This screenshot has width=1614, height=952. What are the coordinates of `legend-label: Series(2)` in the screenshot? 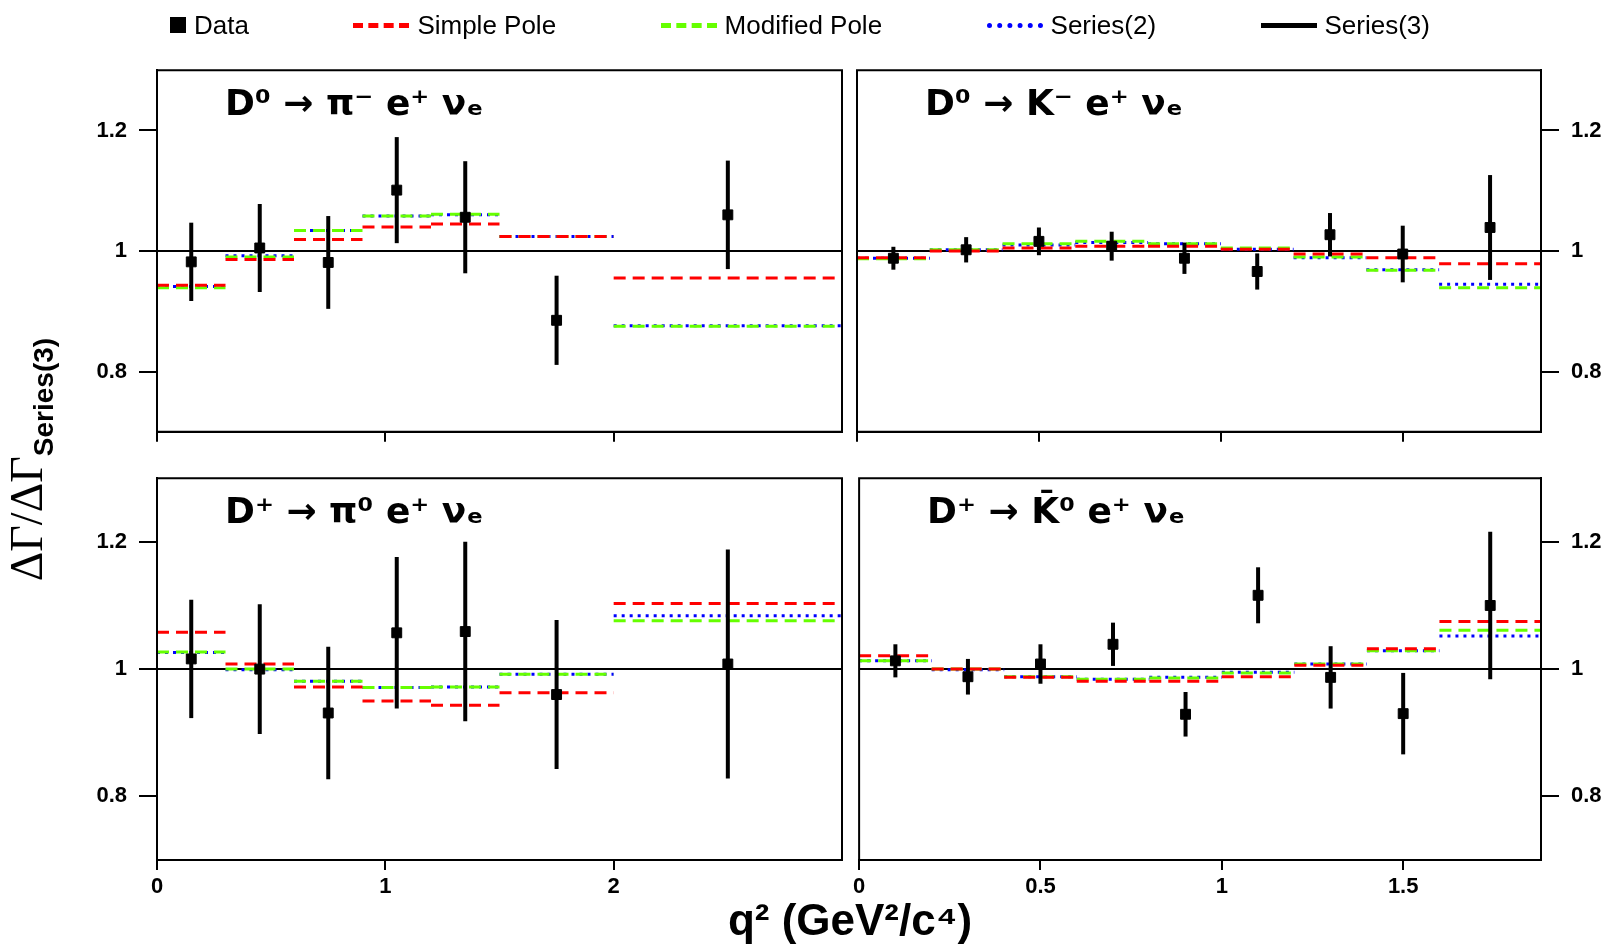 It's located at (1103, 25).